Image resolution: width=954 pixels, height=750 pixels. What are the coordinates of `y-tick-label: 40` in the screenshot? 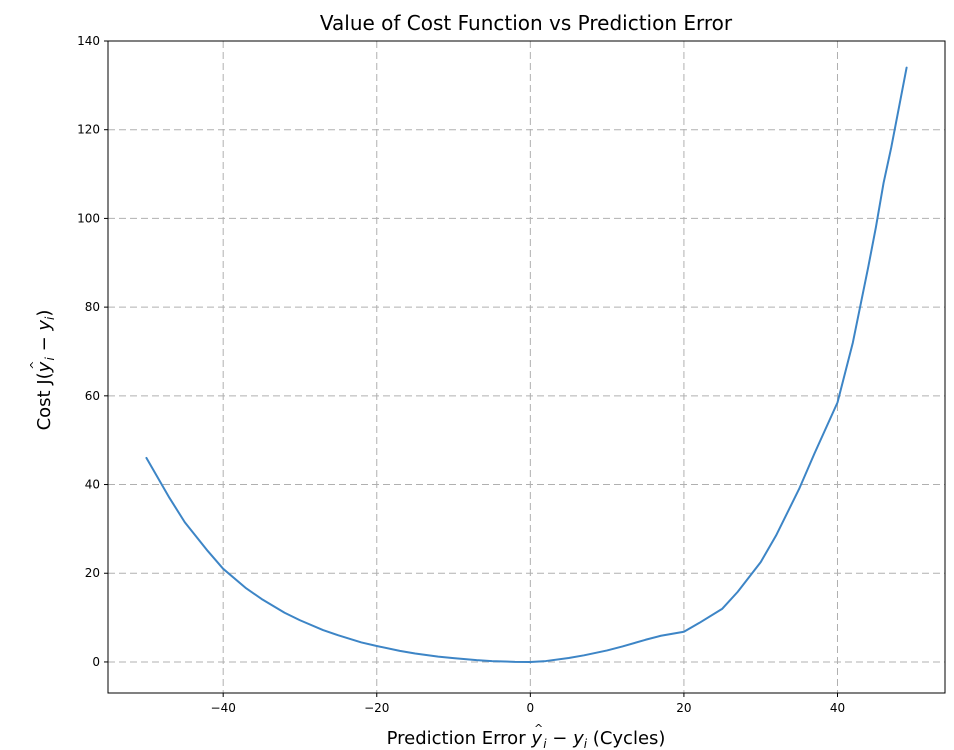 It's located at (92, 485).